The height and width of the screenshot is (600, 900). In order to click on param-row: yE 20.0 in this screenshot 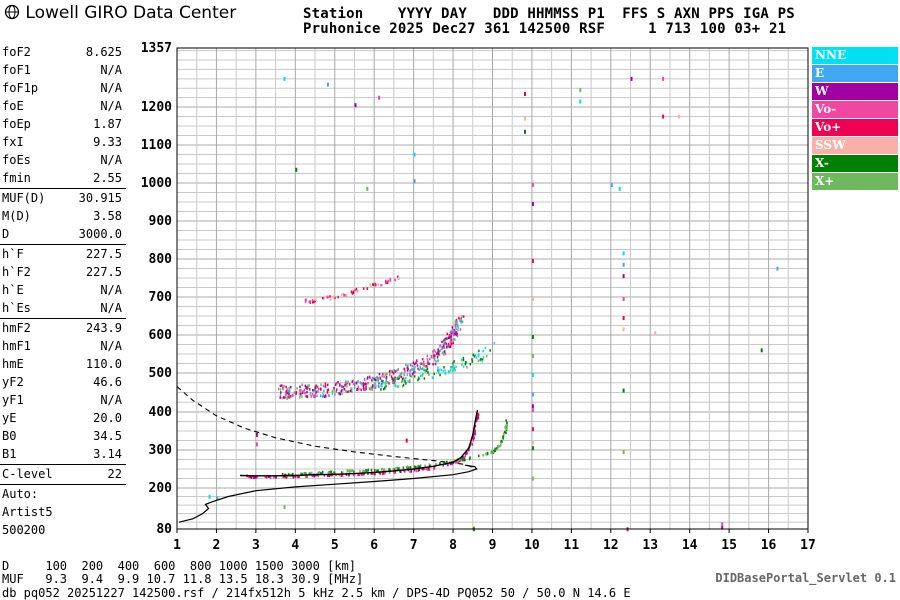, I will do `click(63, 418)`.